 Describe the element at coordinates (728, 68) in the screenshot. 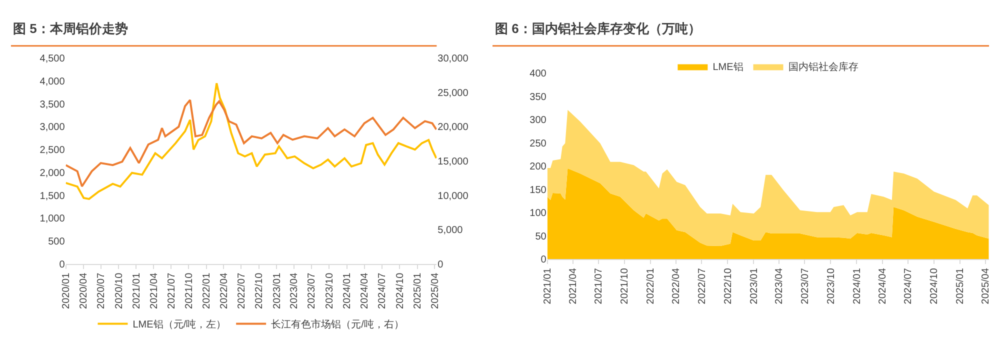

I see `legend-label: LME铝` at that location.